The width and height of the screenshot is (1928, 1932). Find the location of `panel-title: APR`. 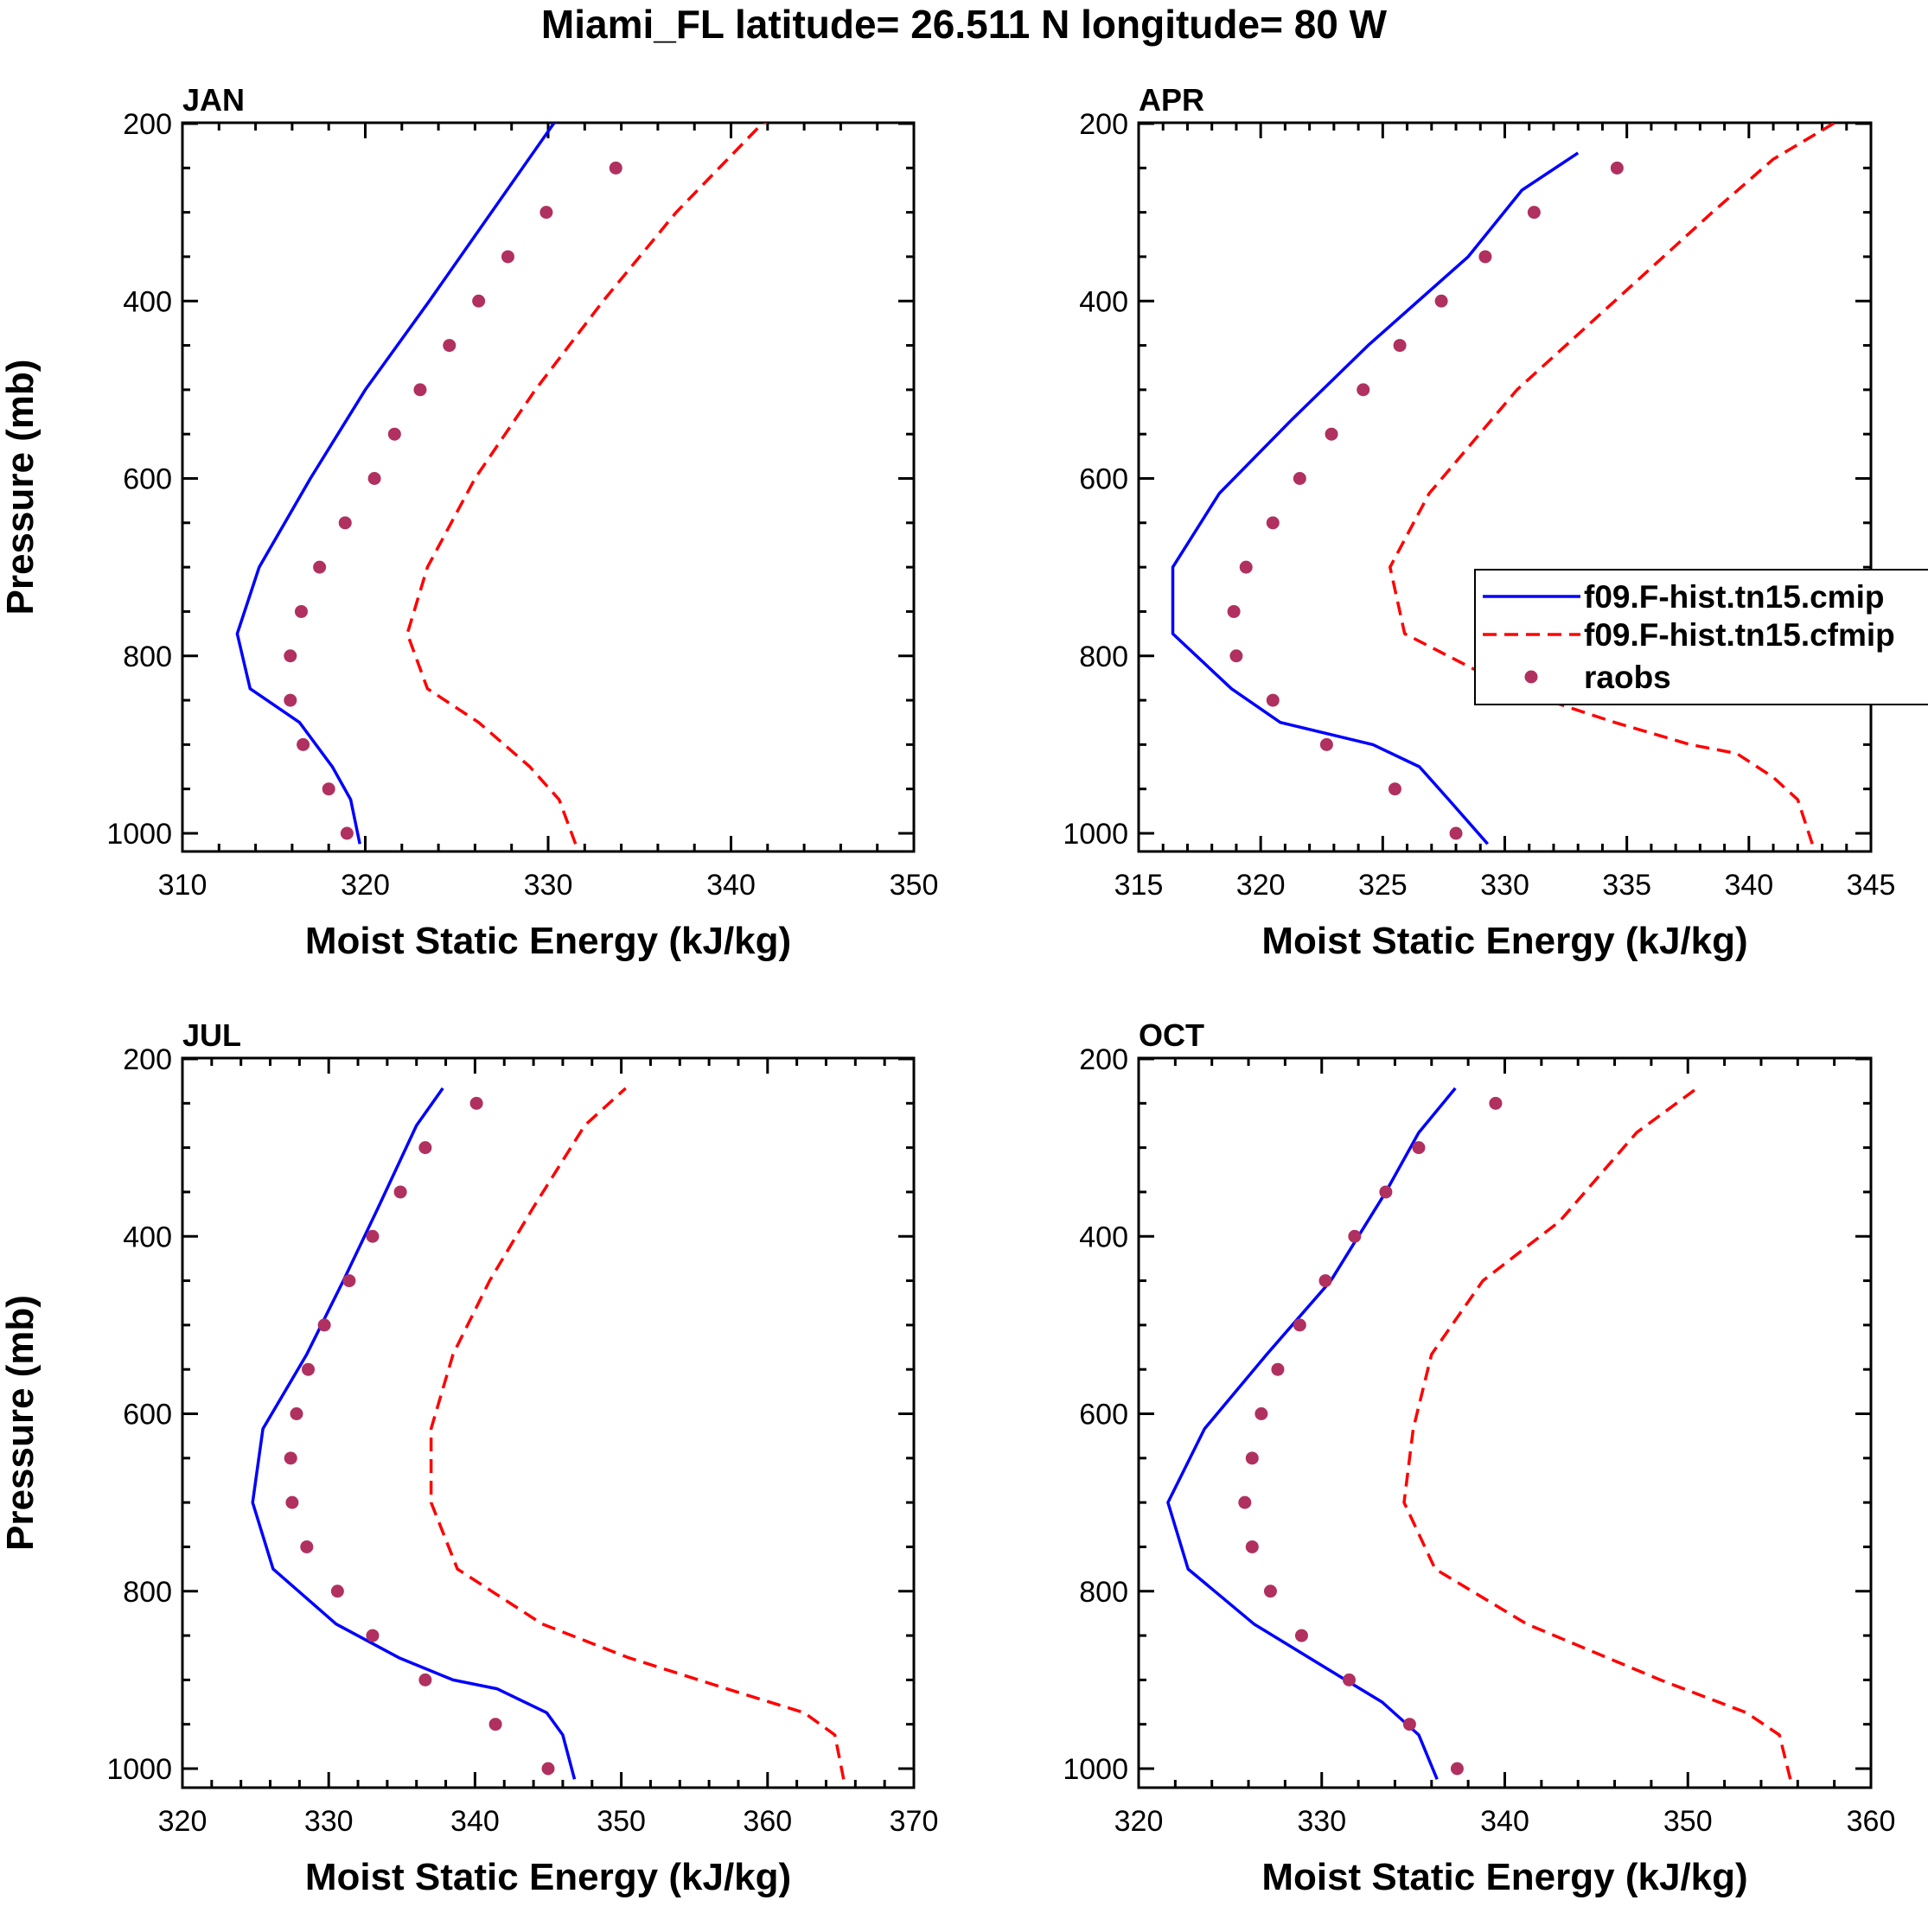

panel-title: APR is located at coordinates (1171, 100).